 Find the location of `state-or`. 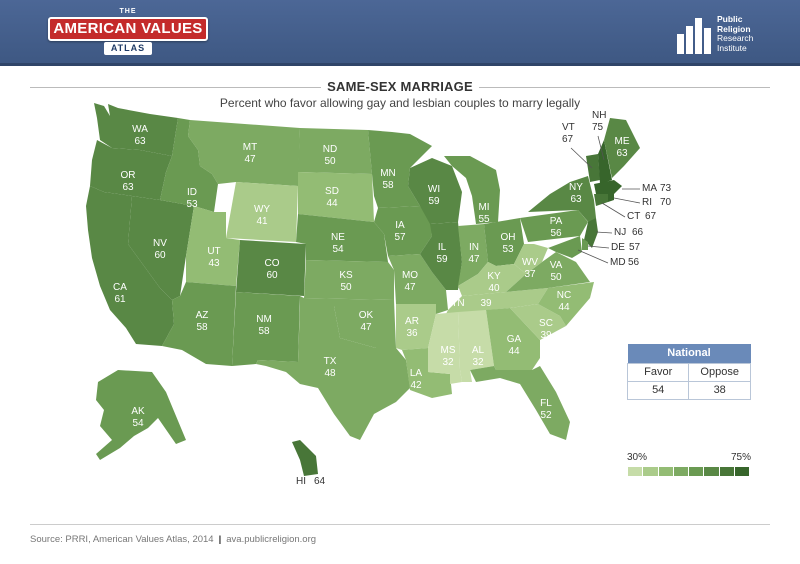

state-or is located at coordinates (131, 170).